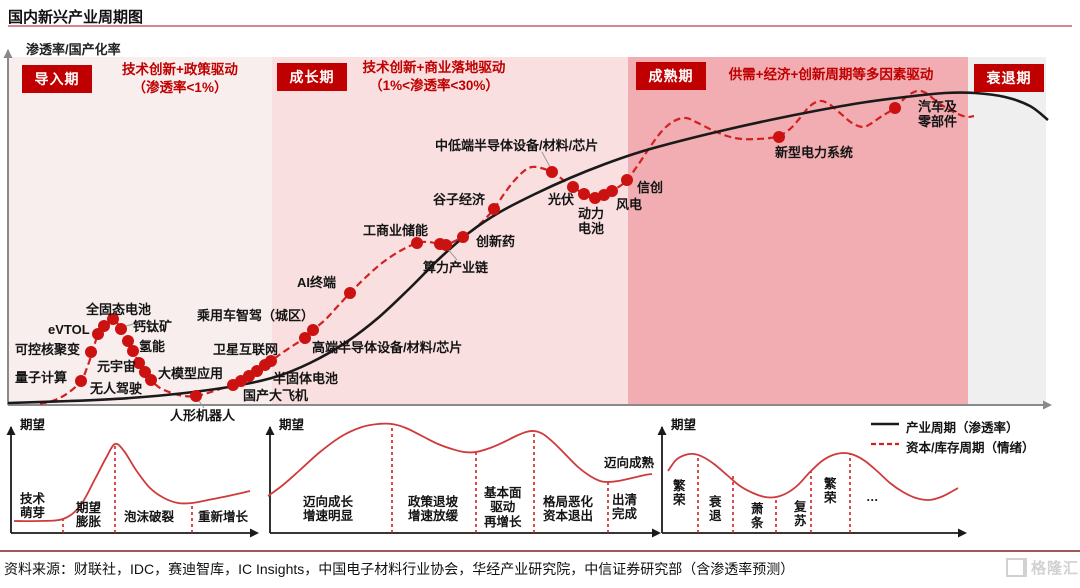 The height and width of the screenshot is (588, 1080). Describe the element at coordinates (459, 199) in the screenshot. I see `industry-label: 谷子经济` at that location.